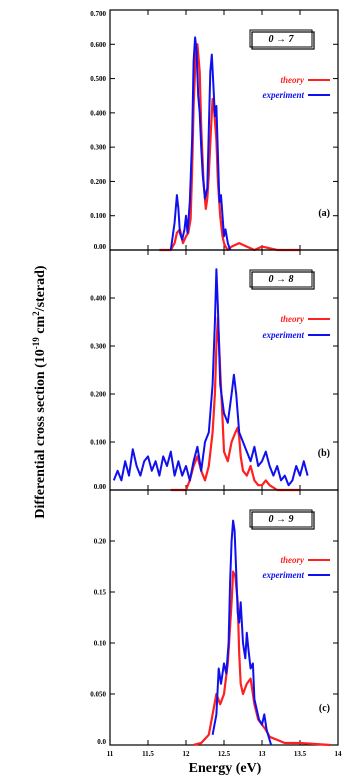 This screenshot has width=363, height=781. Describe the element at coordinates (263, 754) in the screenshot. I see `x-tick-label: 13` at that location.